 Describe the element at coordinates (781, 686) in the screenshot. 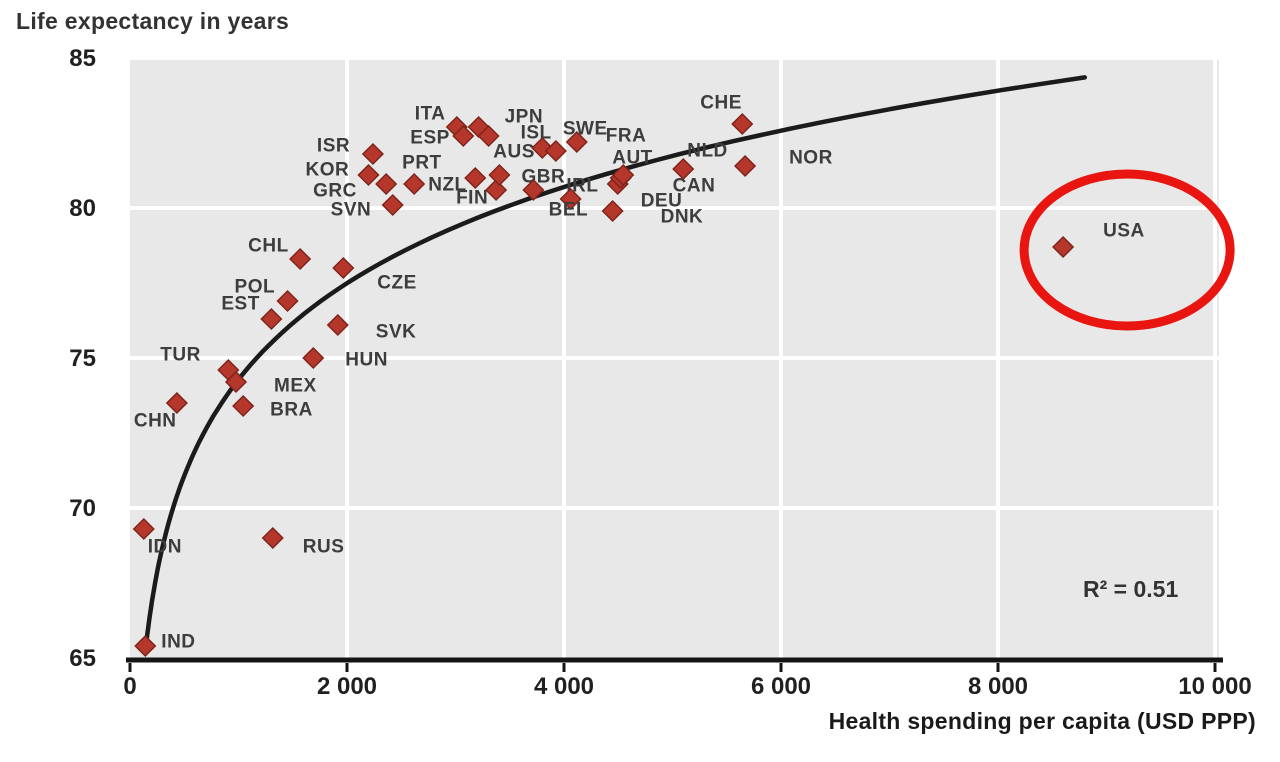

I see `x-tick-label-6000: 6 000` at that location.